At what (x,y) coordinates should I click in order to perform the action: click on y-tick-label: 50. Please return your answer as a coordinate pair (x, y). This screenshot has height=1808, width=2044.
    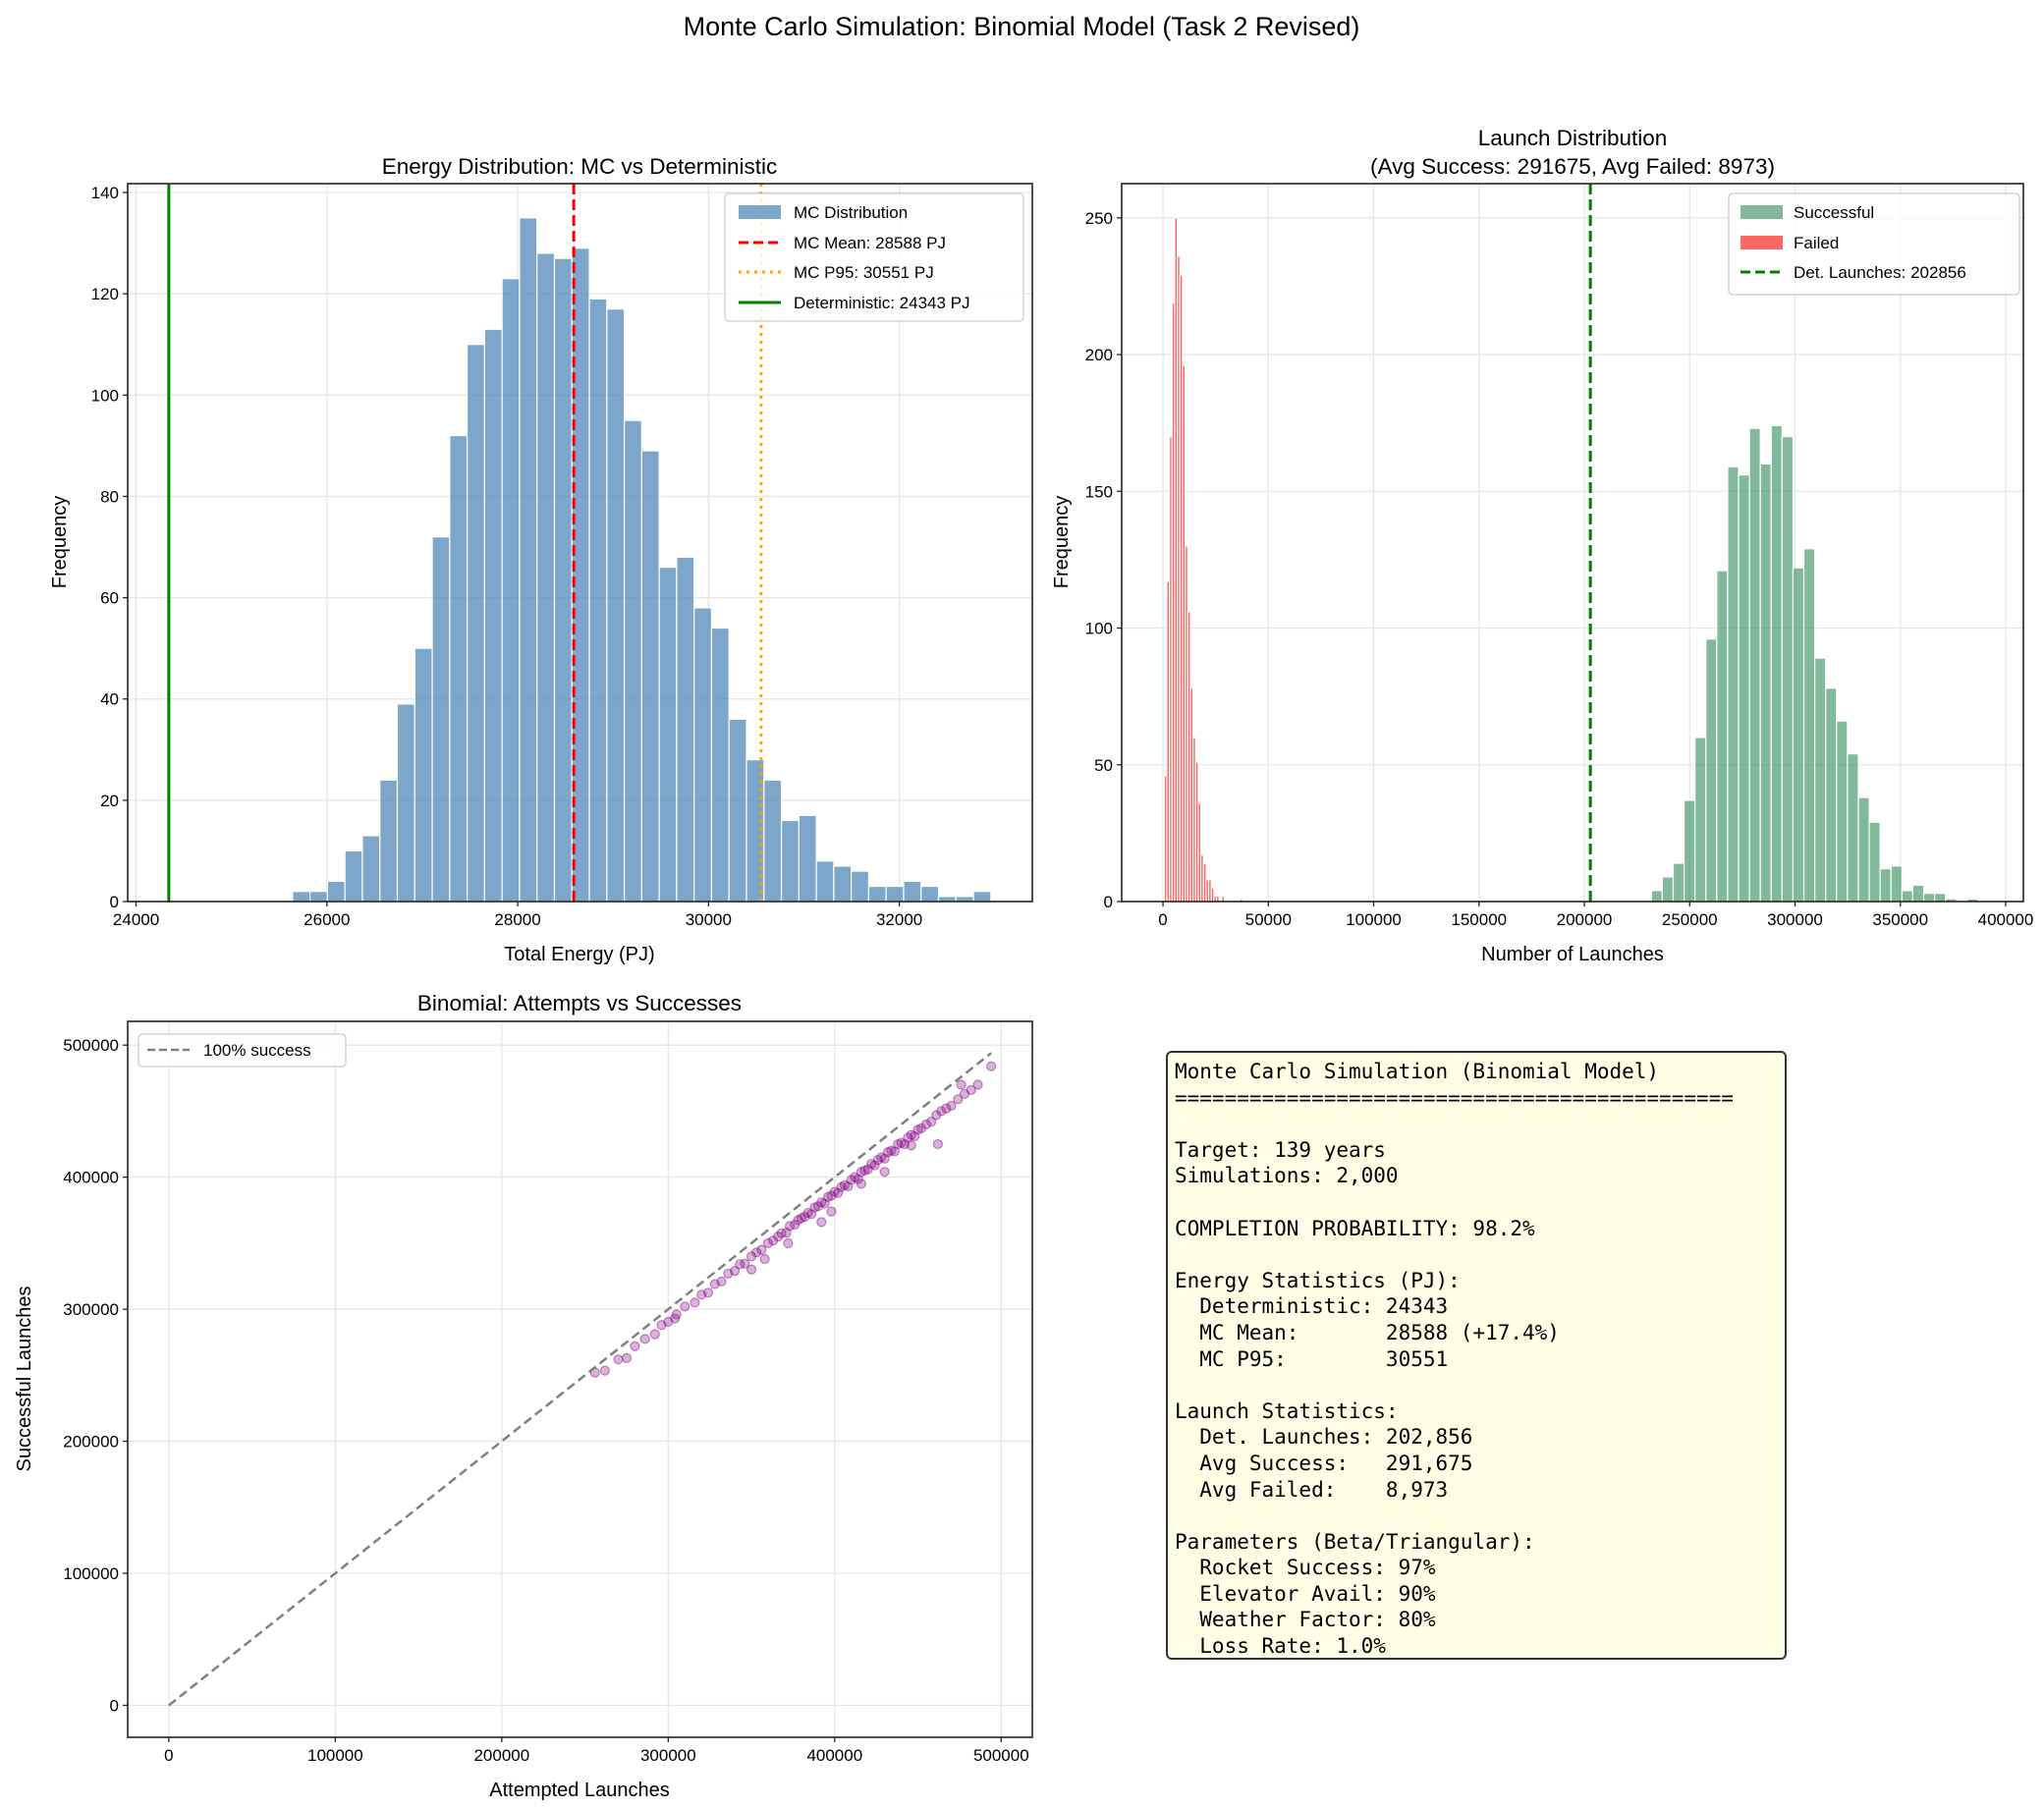
    Looking at the image, I should click on (1103, 765).